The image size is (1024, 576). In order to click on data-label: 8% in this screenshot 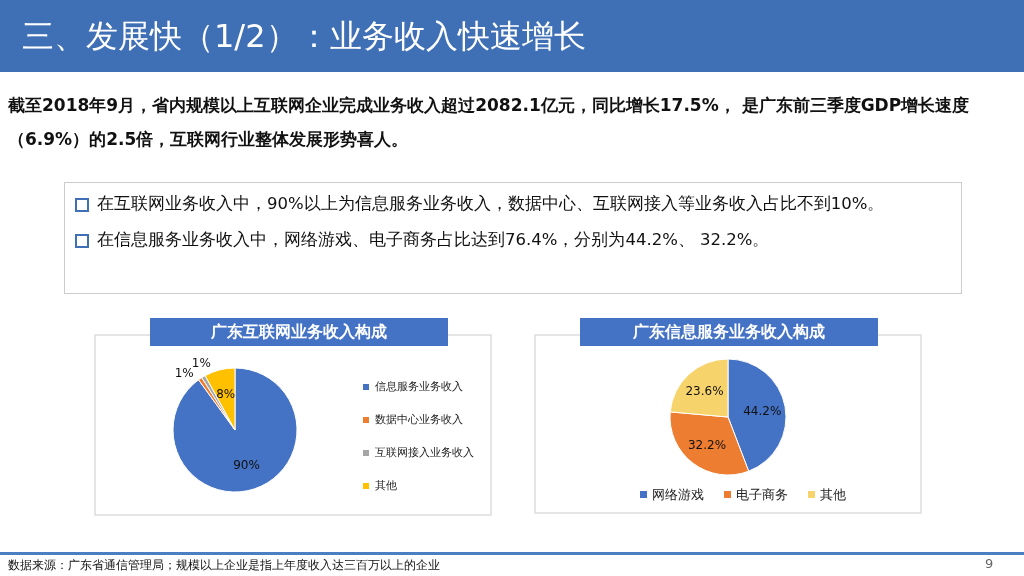, I will do `click(226, 393)`.